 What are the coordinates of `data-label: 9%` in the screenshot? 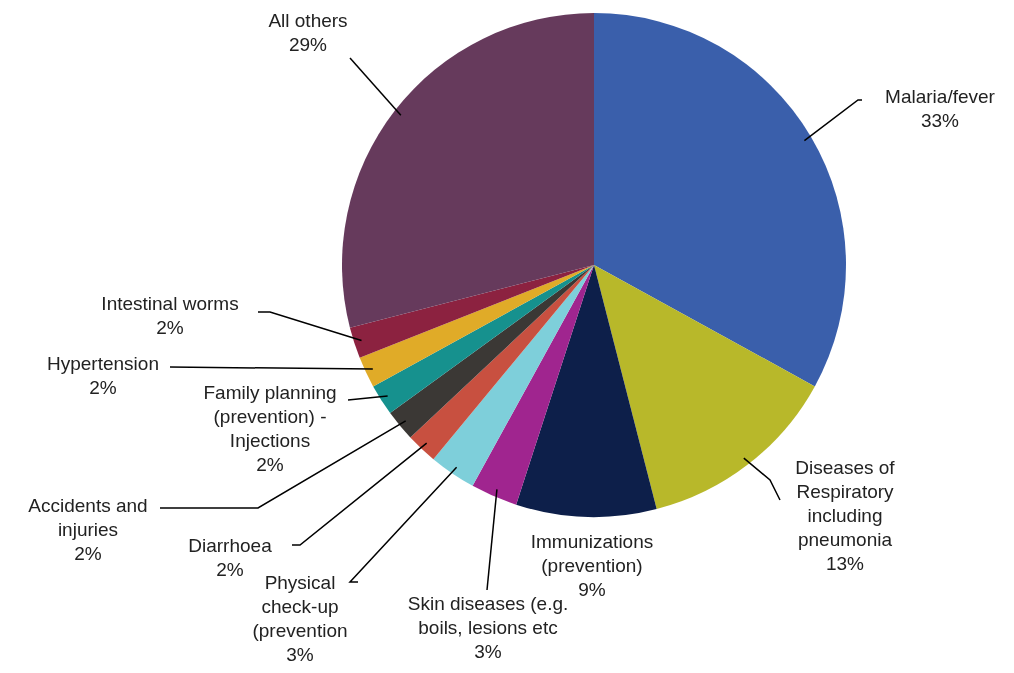 It's located at (592, 589).